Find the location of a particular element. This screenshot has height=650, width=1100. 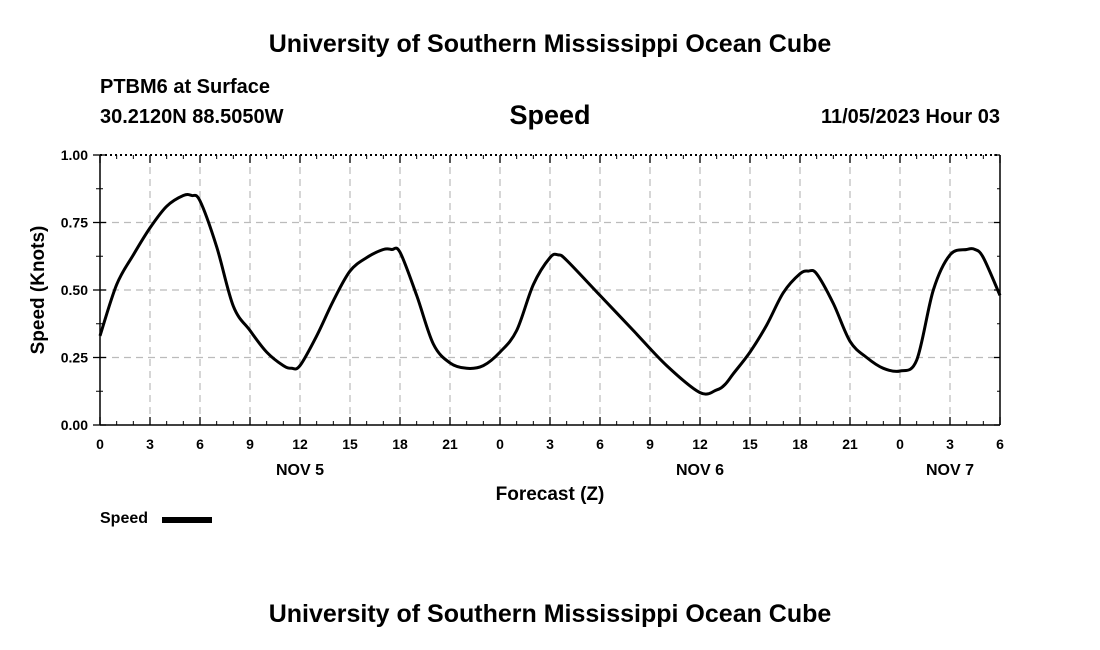

legend-label: Speed is located at coordinates (124, 518).